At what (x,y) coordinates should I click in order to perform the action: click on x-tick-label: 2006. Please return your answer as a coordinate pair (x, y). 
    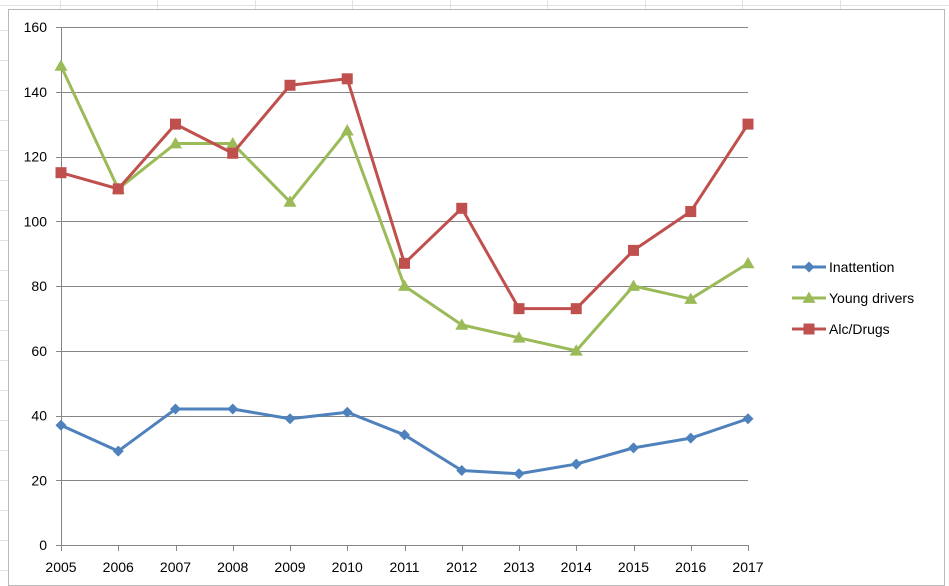
    Looking at the image, I should click on (118, 567).